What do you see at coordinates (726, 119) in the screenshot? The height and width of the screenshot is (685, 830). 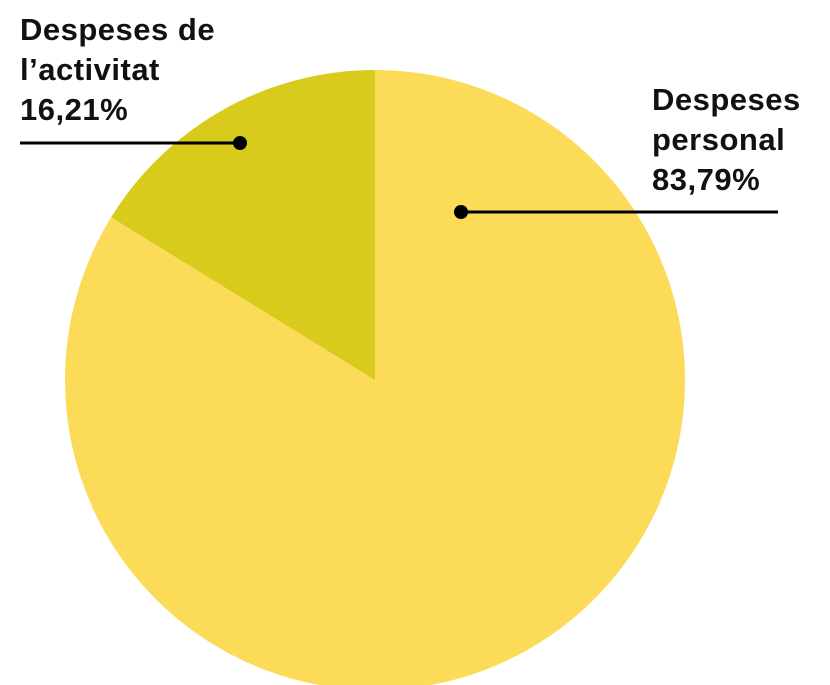 I see `slice-name: Despeses personal` at bounding box center [726, 119].